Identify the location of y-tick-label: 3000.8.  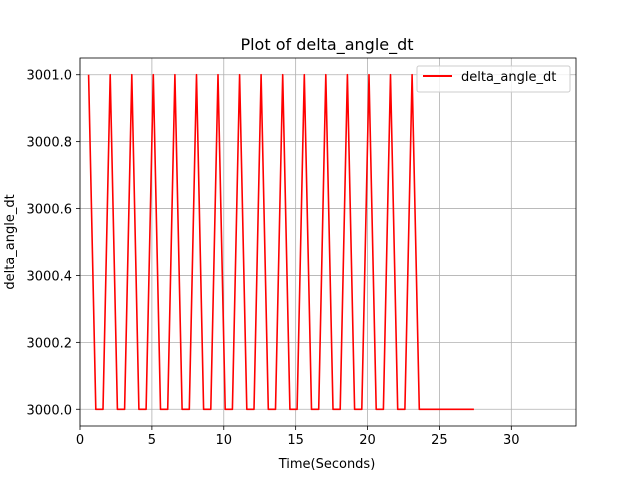
(50, 143).